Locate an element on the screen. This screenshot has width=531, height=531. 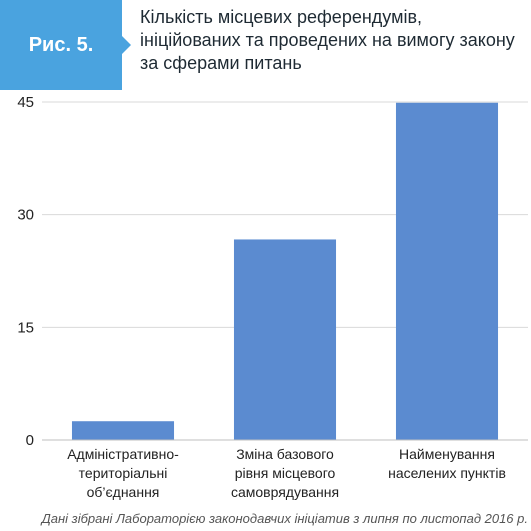
x-category-label: об’єднання is located at coordinates (123, 492).